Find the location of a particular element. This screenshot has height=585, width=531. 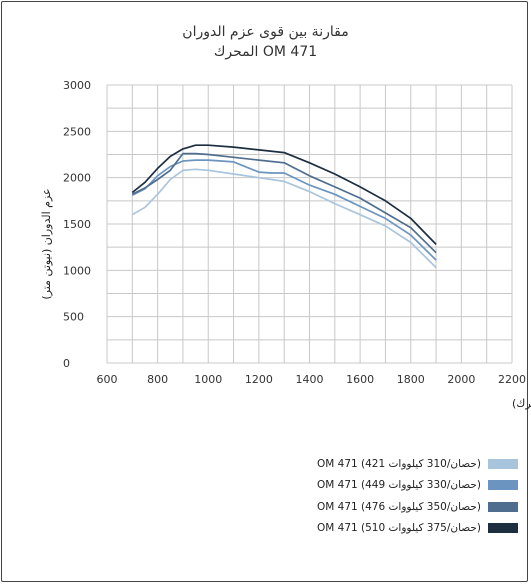

legend-item: OM 471 (510 حصان/375 كيلووات) is located at coordinates (400, 529).